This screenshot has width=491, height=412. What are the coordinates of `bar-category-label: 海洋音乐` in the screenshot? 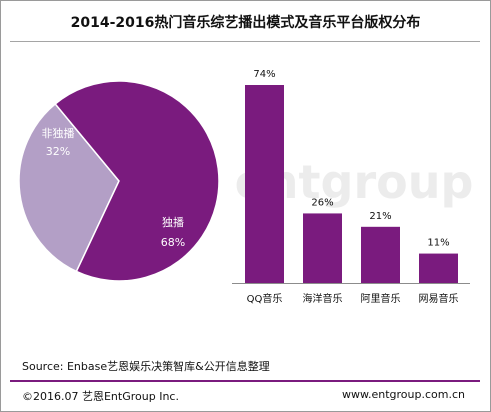 It's located at (323, 298).